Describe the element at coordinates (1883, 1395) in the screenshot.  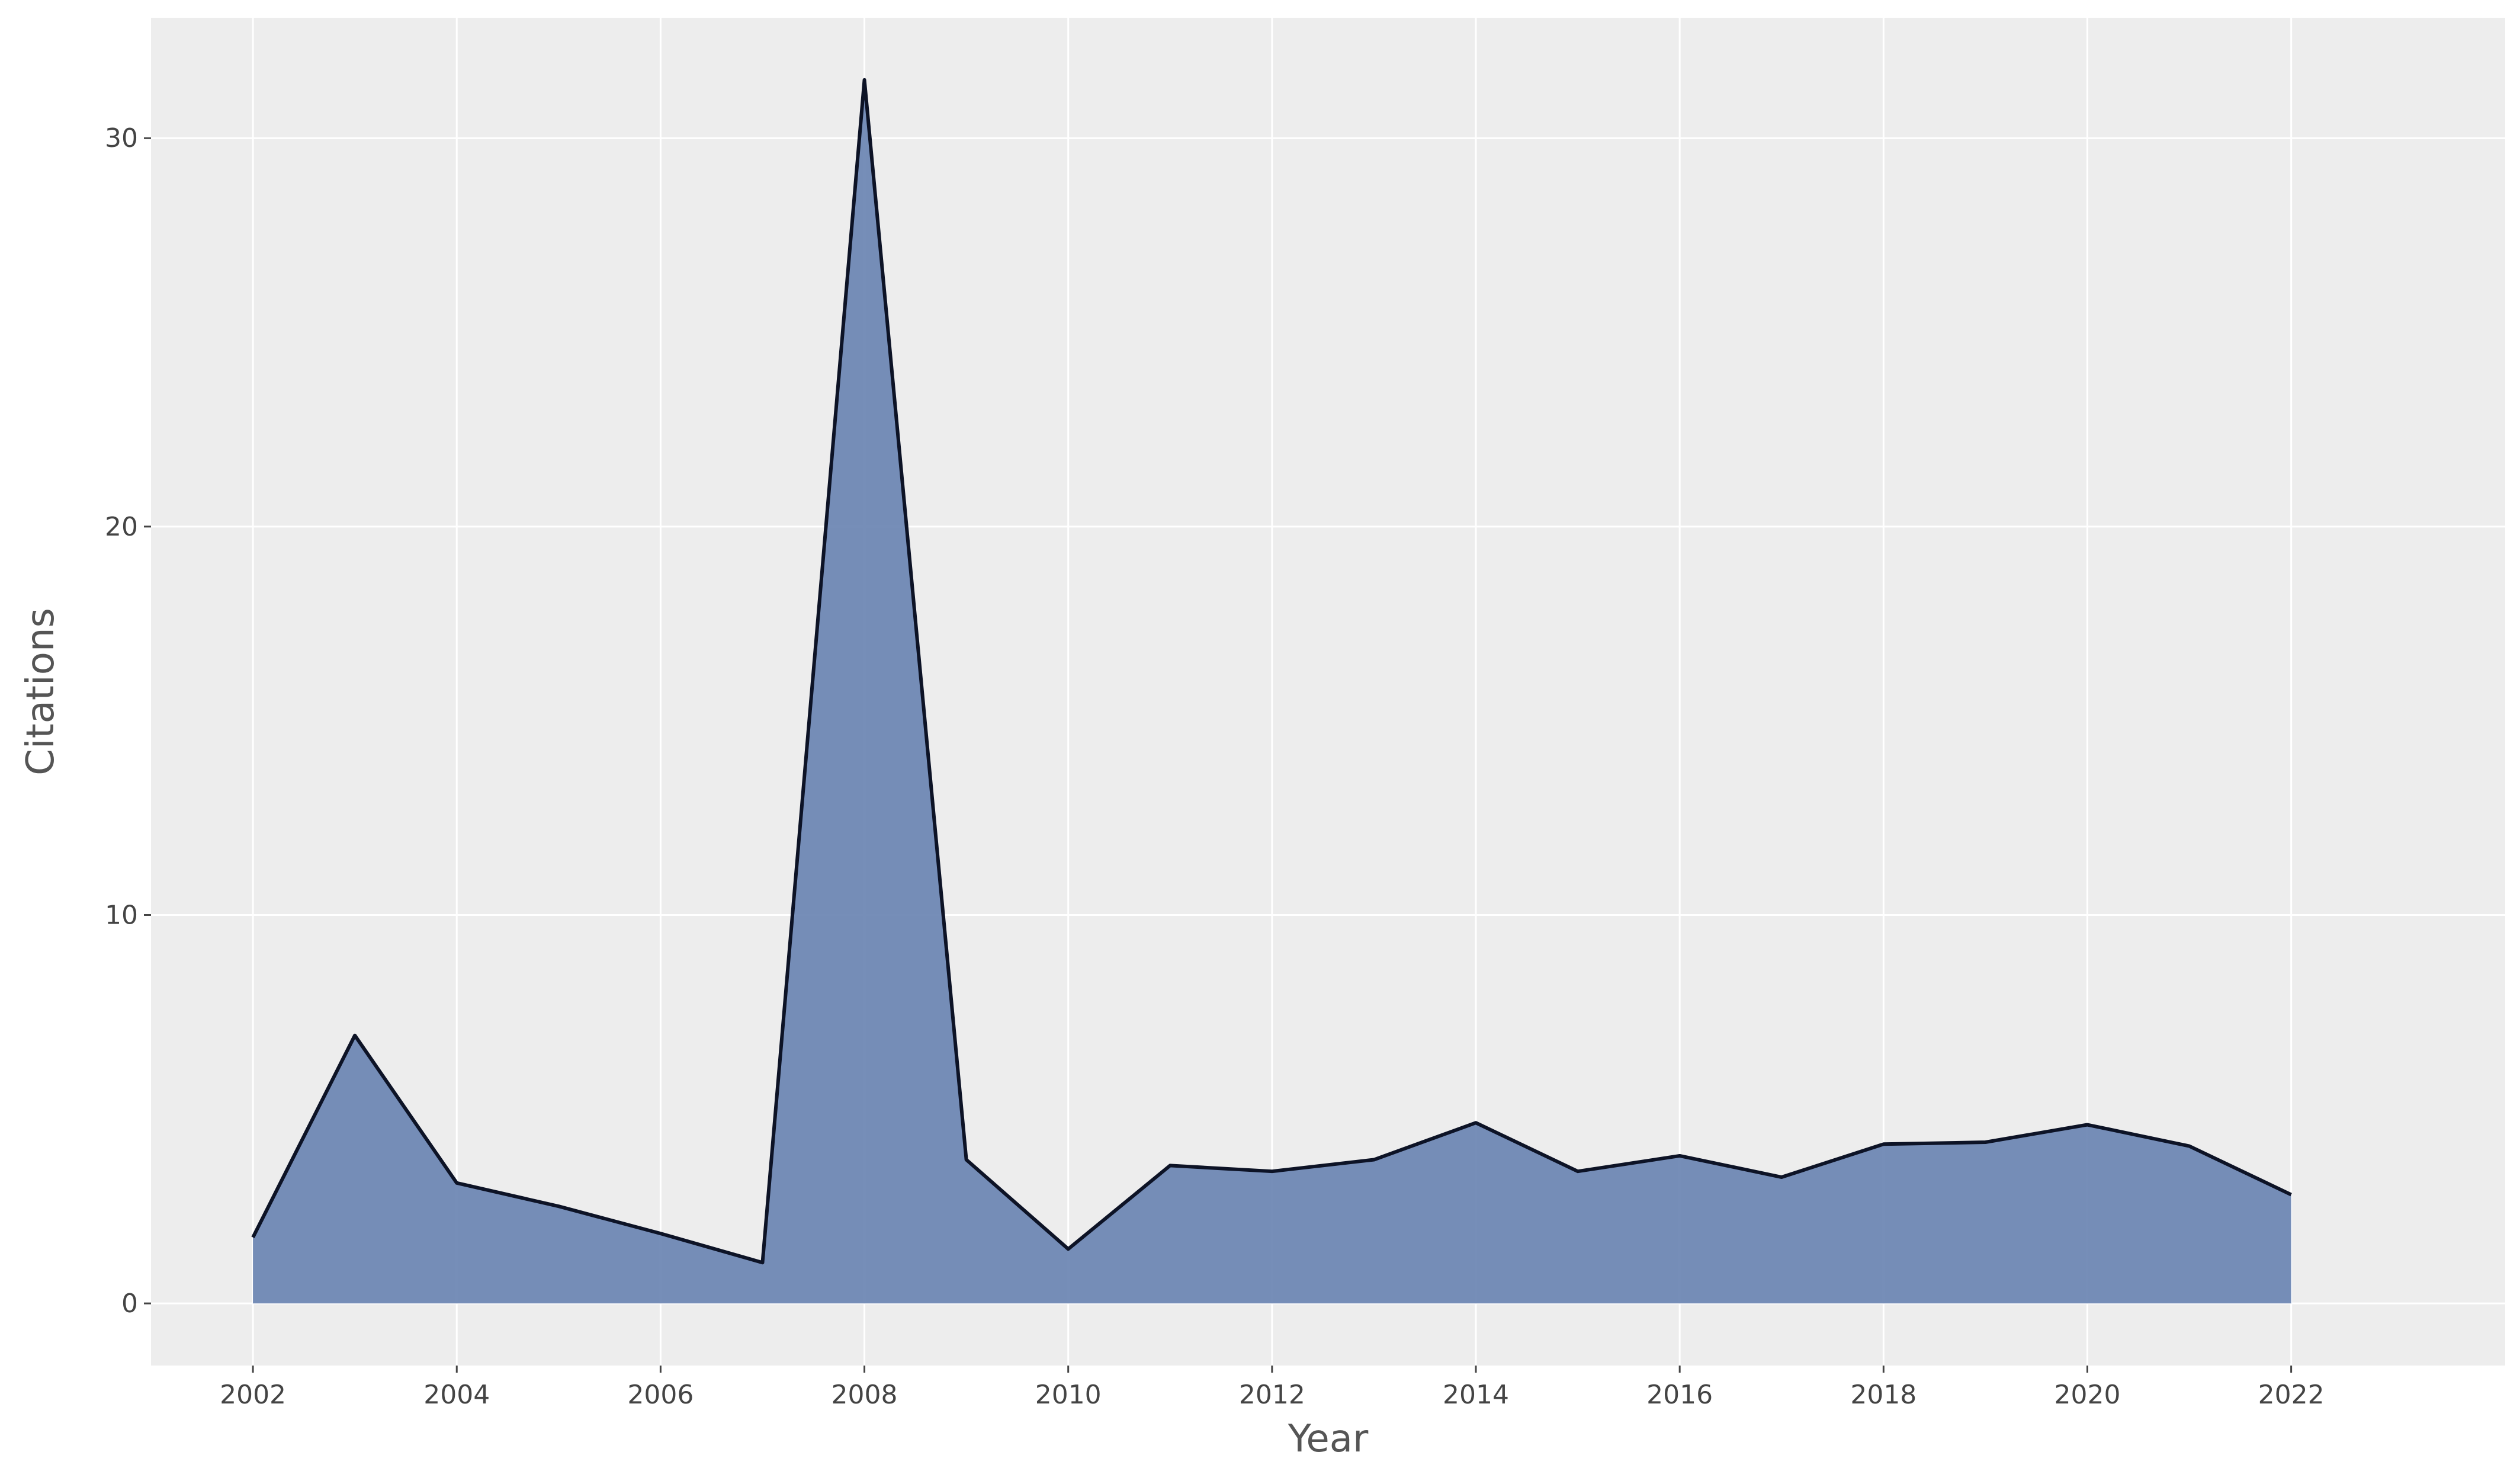
I see `x-tick-label: 2018` at that location.